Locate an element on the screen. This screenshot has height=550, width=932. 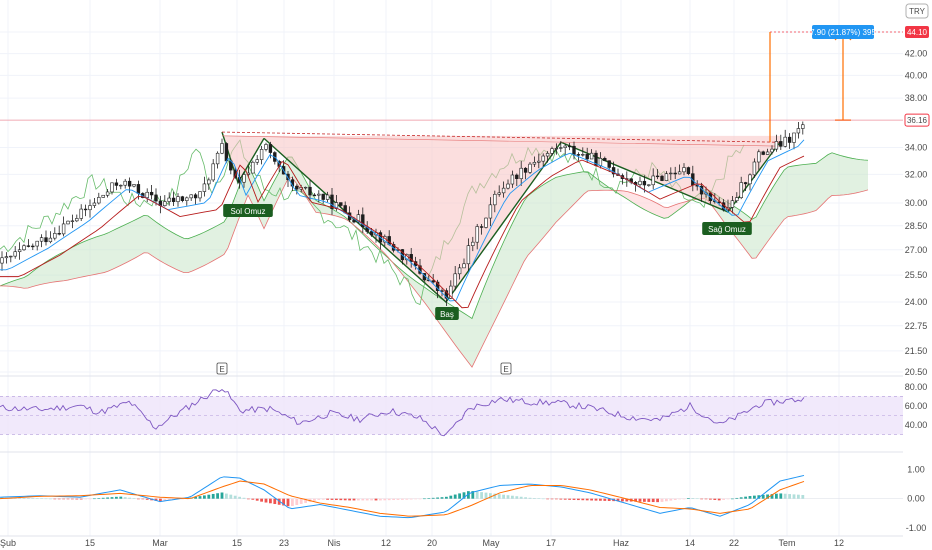
price-tick-9: 27.00 is located at coordinates (916, 250).